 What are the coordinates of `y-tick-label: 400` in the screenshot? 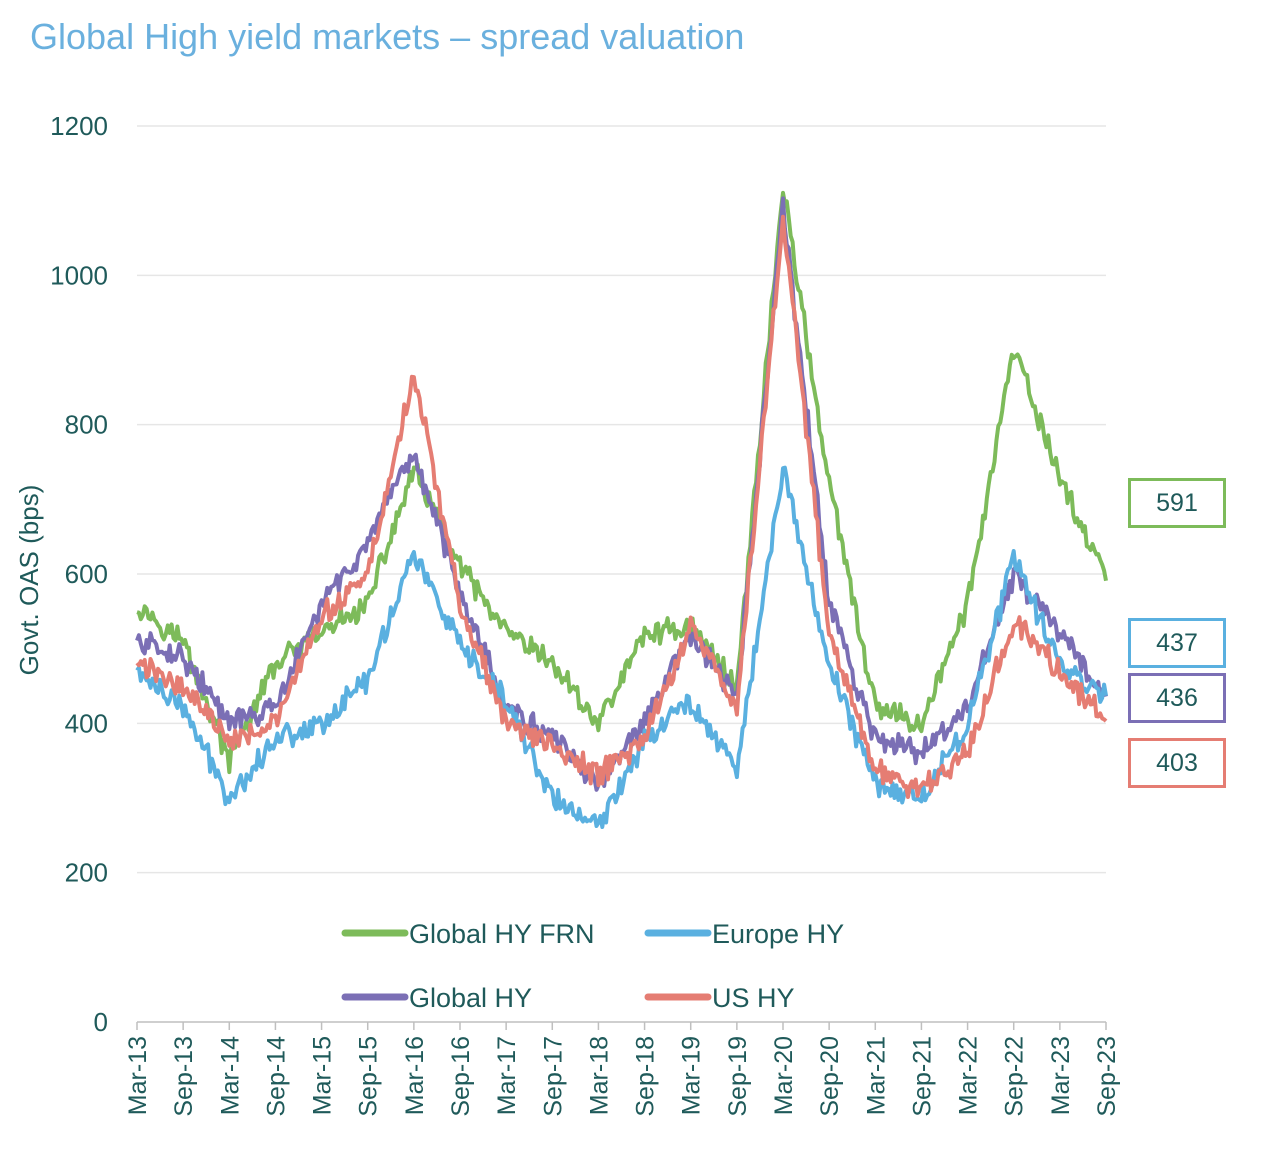 It's located at (86, 723).